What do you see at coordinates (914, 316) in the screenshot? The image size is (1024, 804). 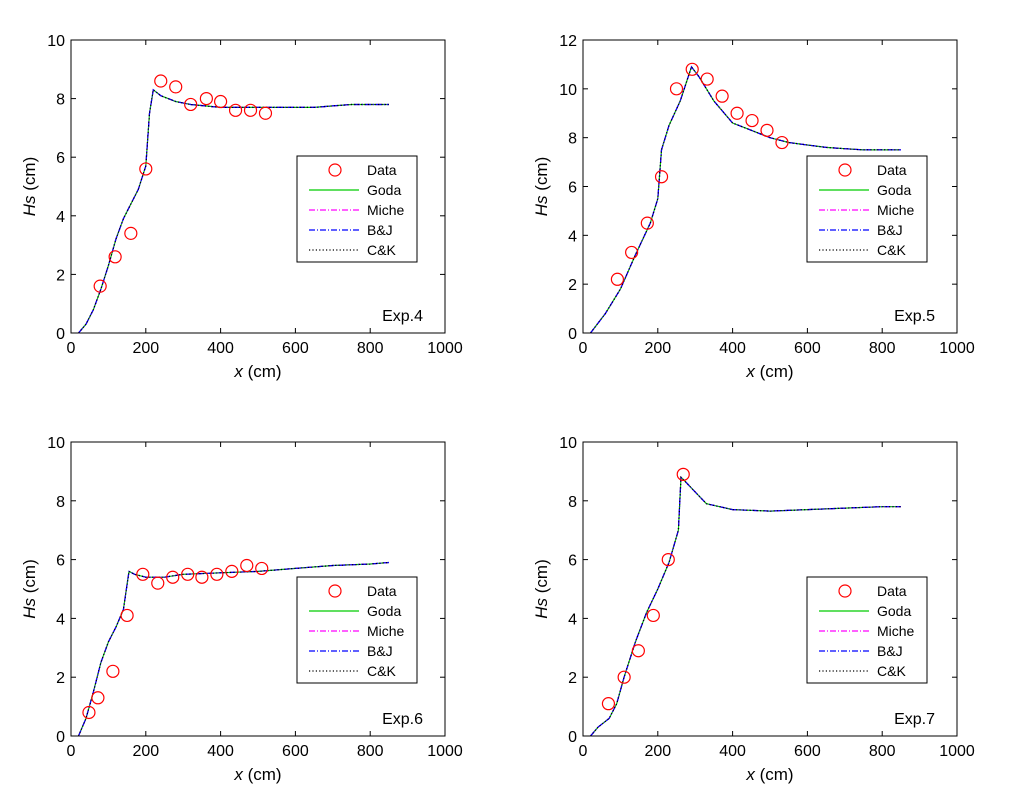 I see `panel-annotation: Exp.5` at bounding box center [914, 316].